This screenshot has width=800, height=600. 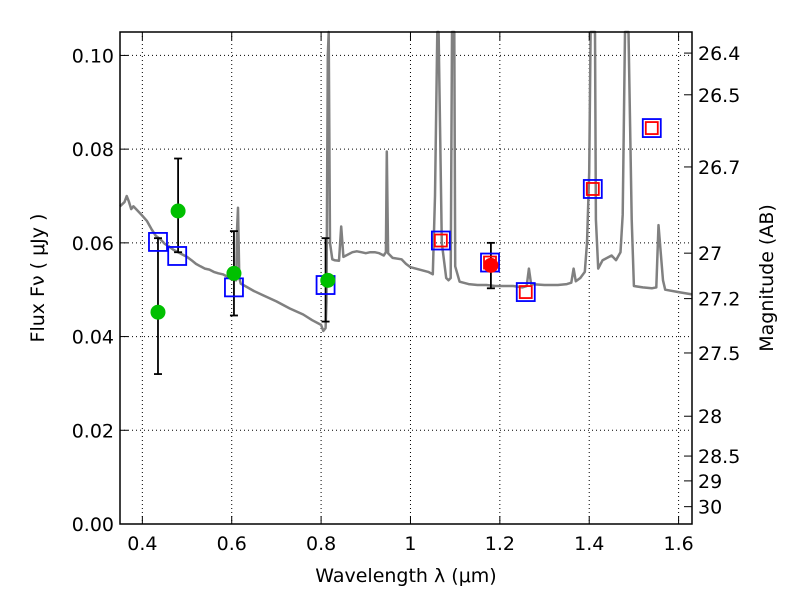 I want to click on right-tick-label: 27.5, so click(x=719, y=354).